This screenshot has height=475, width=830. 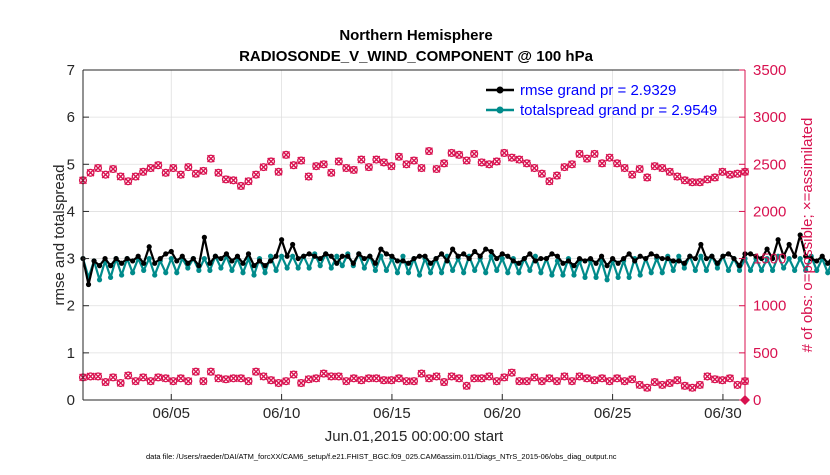 What do you see at coordinates (71, 211) in the screenshot?
I see `y-left-tick-label: 4` at bounding box center [71, 211].